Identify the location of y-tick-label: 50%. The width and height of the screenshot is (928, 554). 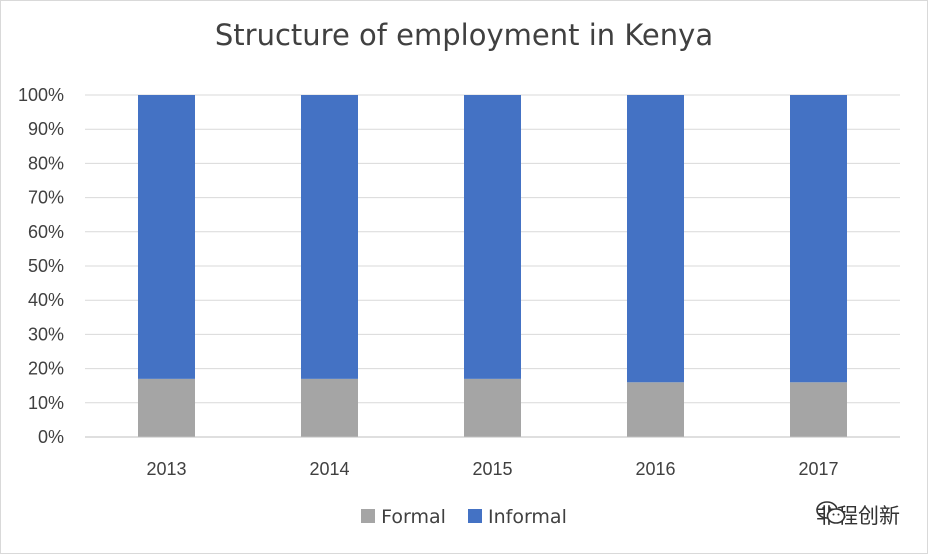
(46, 266).